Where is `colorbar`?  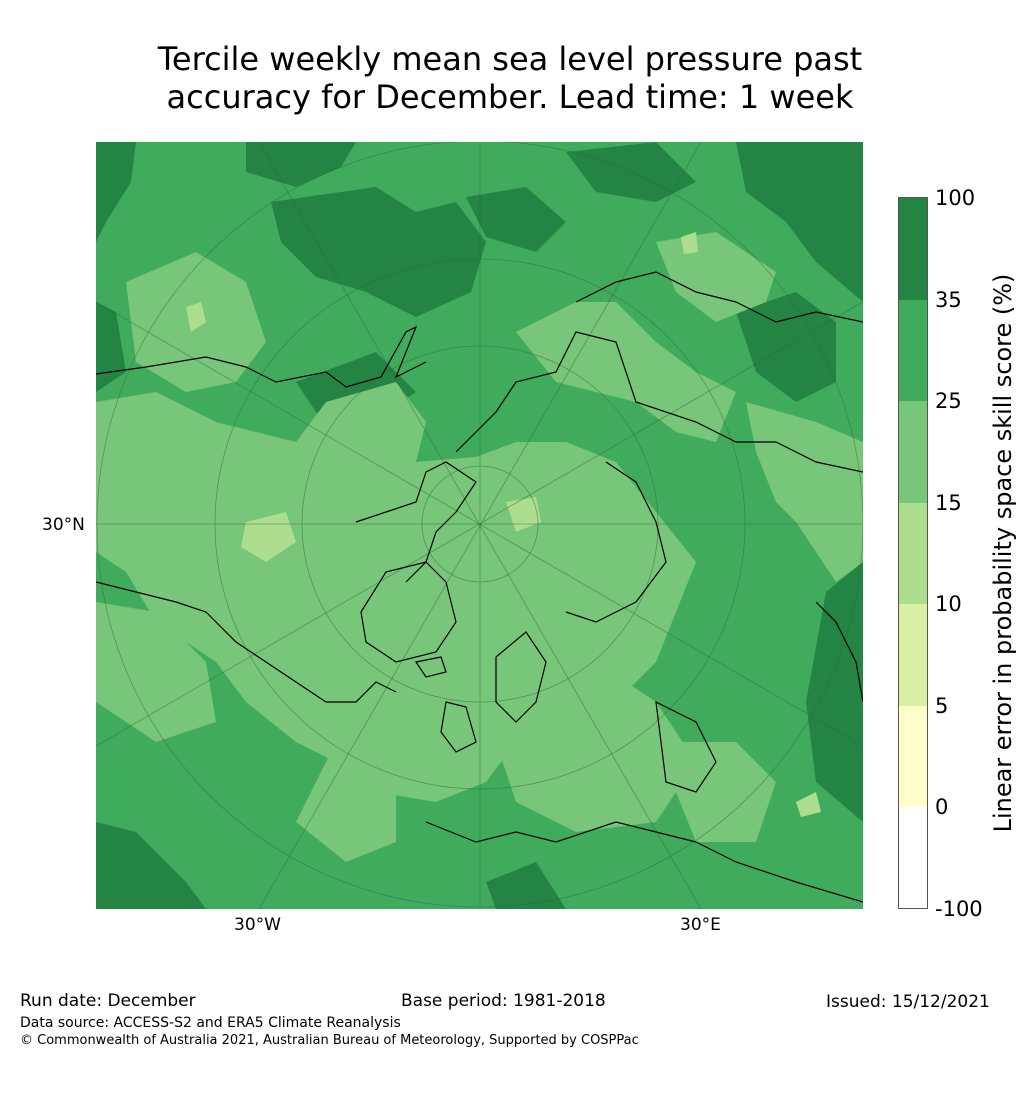
colorbar is located at coordinates (913, 553).